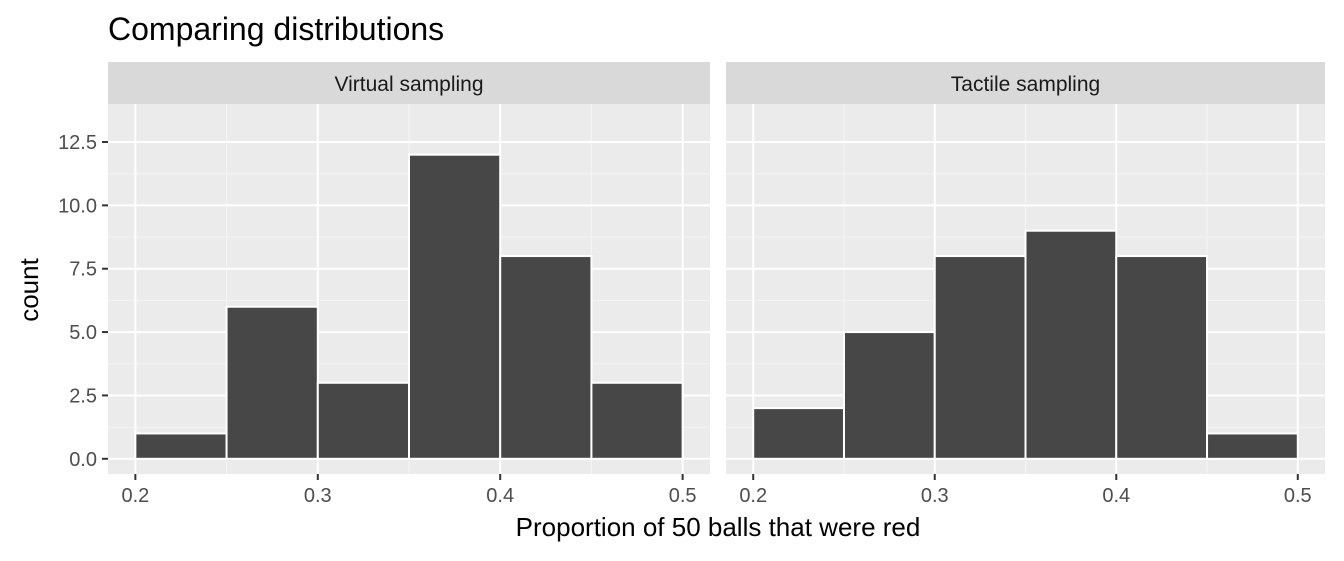  Describe the element at coordinates (77, 143) in the screenshot. I see `y-tick-label: 12.5` at that location.